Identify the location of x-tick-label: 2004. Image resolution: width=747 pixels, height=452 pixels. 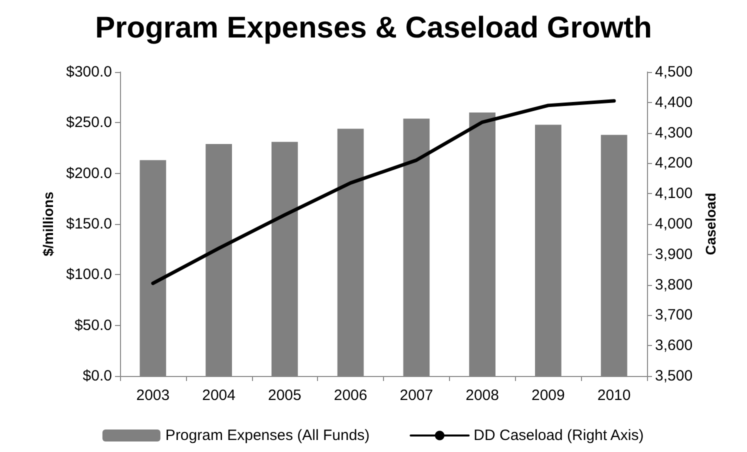
(219, 395).